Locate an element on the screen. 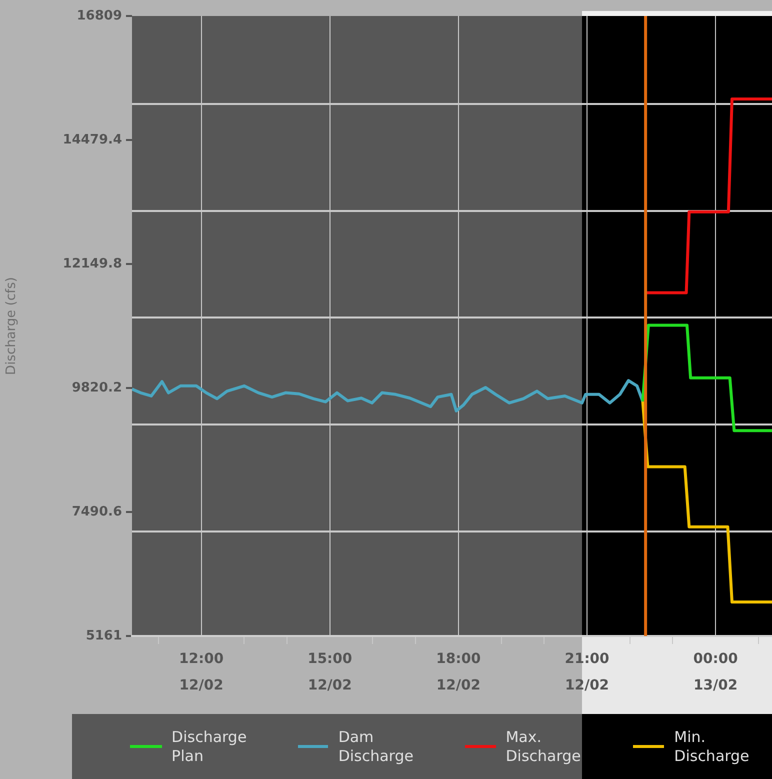  x-tick-label: 15:00 12/02 is located at coordinates (330, 672).